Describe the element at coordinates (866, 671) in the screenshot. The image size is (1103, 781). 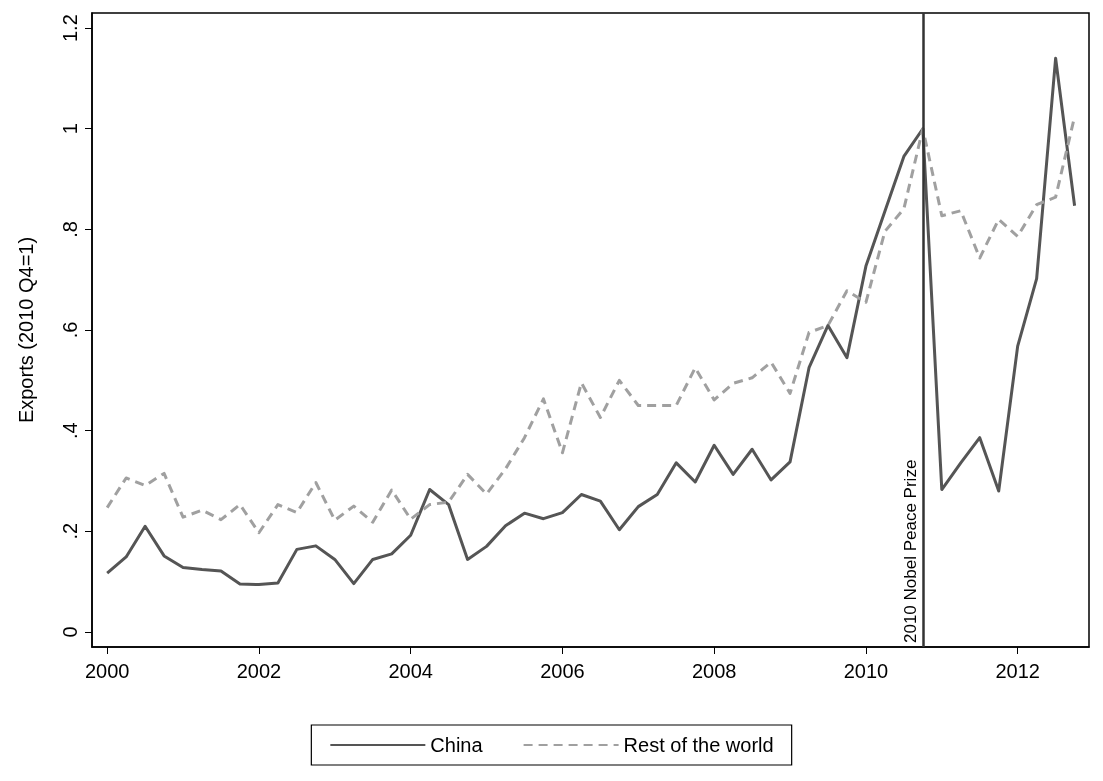
I see `x-tick-label: 2010` at that location.